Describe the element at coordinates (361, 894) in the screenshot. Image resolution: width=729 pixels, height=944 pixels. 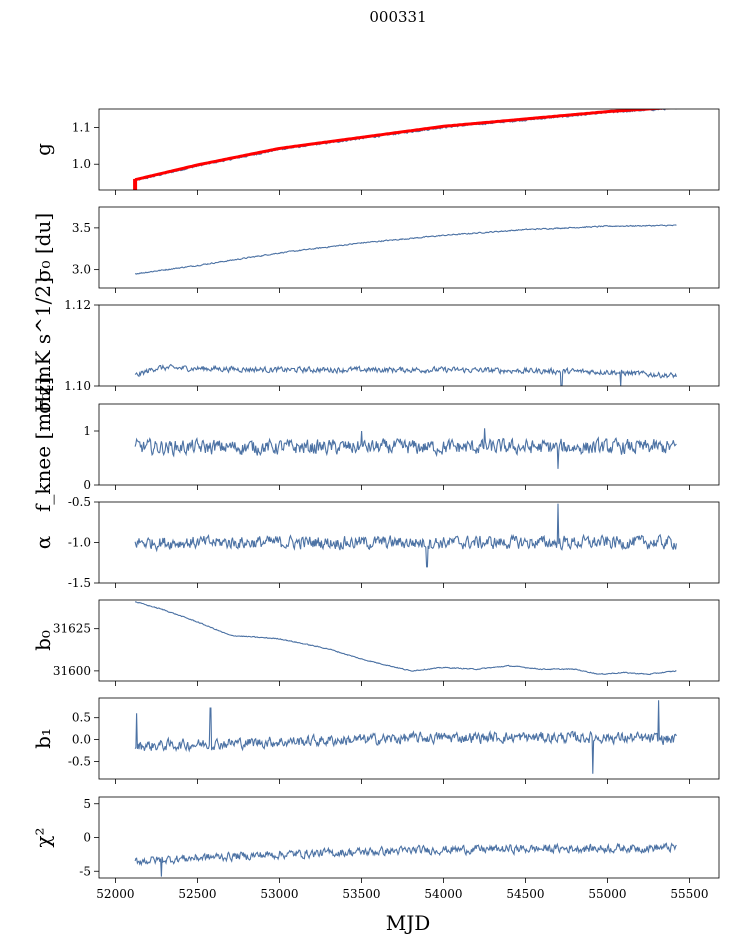
I see `x-tick-label: 53500` at that location.